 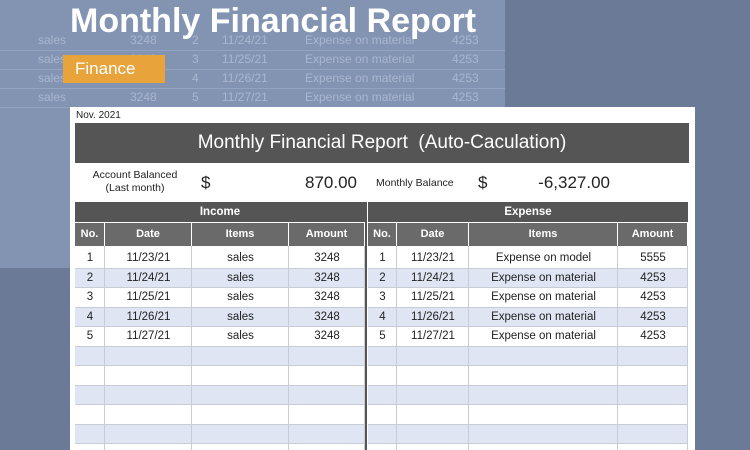 I want to click on table-cell: 4, so click(x=90, y=316).